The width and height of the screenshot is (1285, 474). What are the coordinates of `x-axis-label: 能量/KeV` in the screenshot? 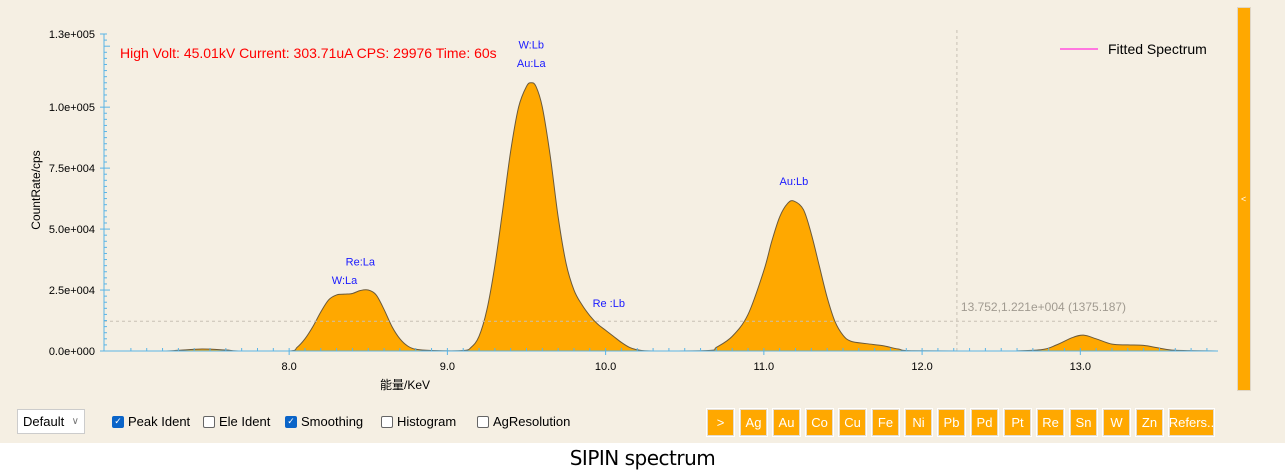 It's located at (405, 385).